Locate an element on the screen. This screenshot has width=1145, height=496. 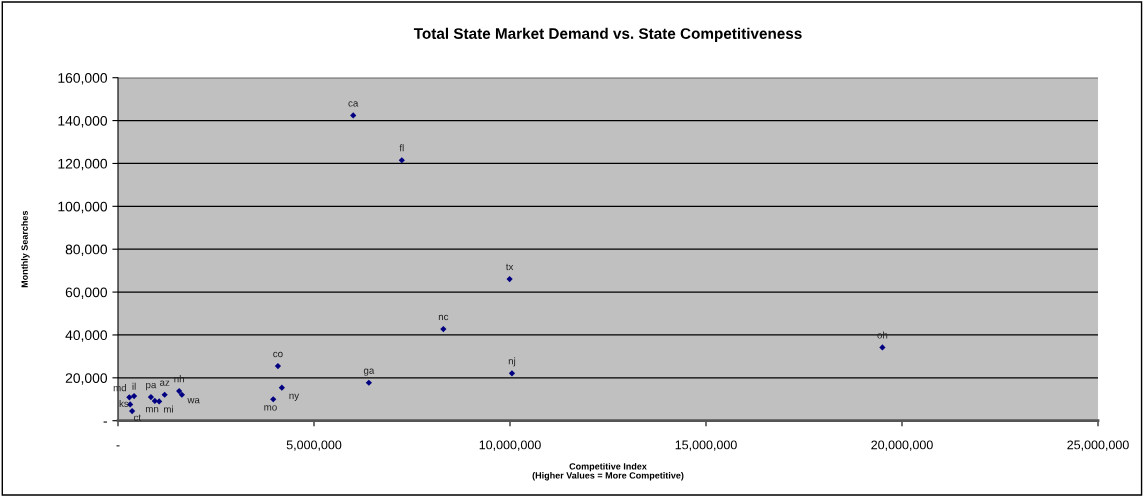
data-label: tx is located at coordinates (509, 267).